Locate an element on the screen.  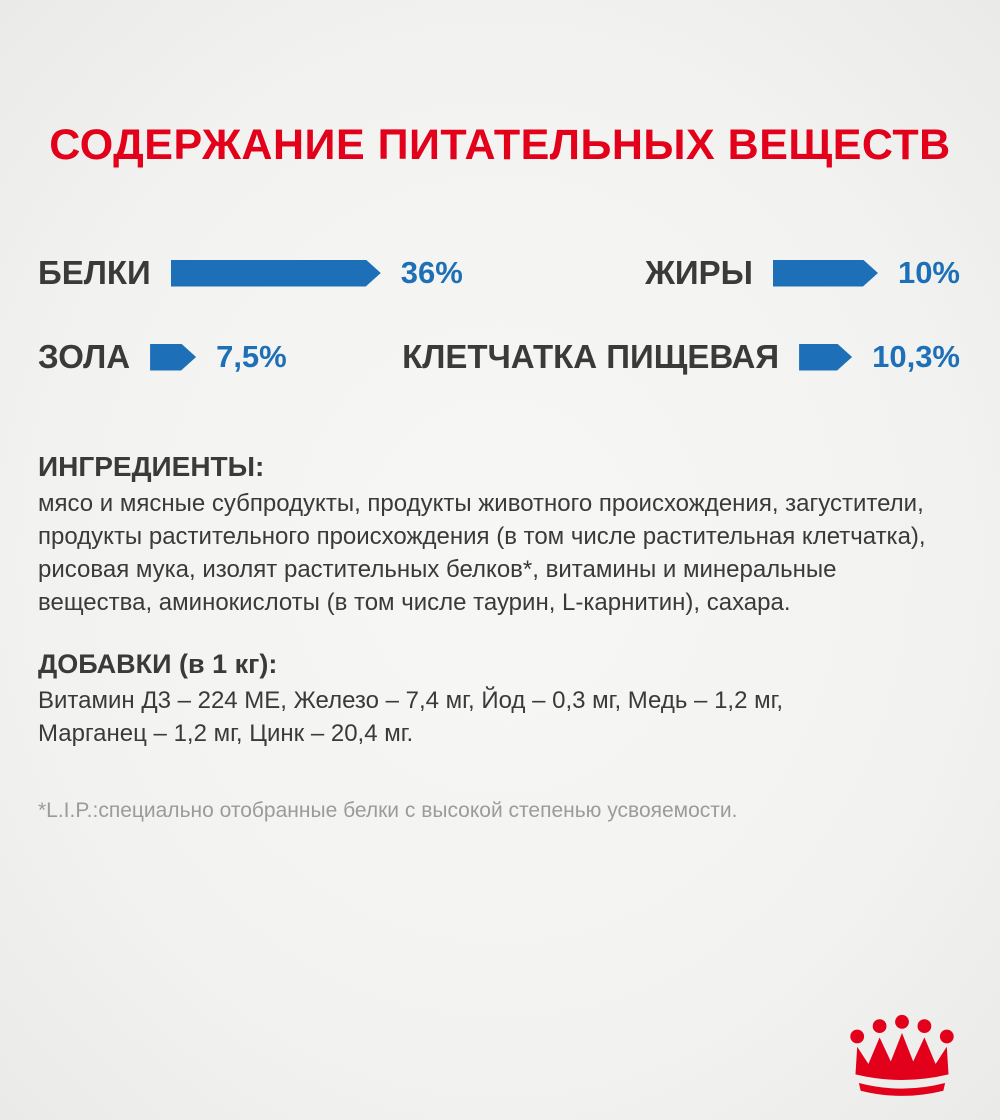
ash-bar is located at coordinates (173, 357).